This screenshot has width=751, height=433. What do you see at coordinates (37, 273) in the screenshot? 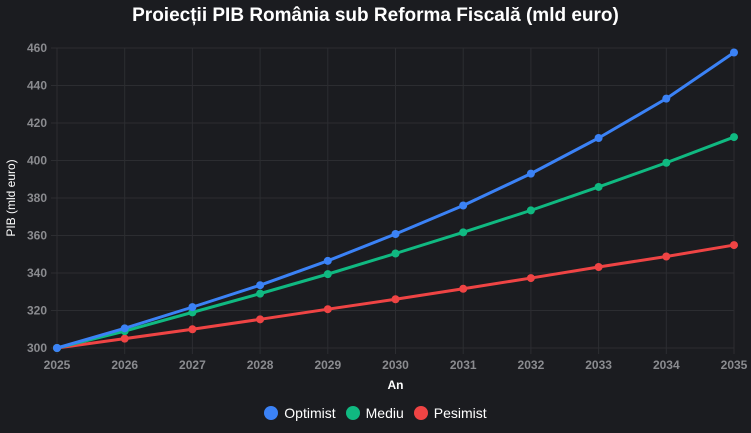
I see `y-tick-label: 340` at bounding box center [37, 273].